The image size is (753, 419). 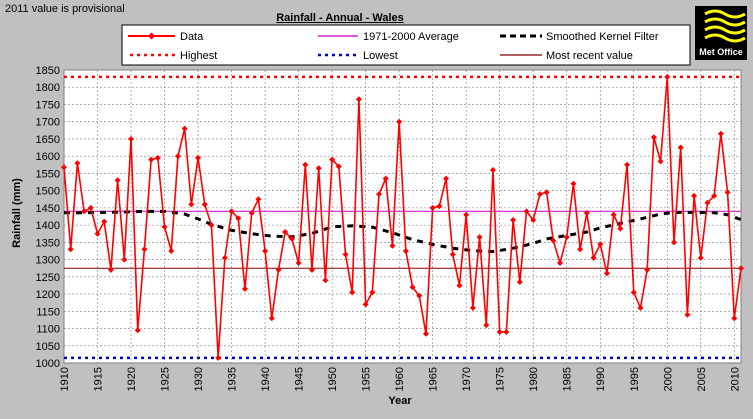 What do you see at coordinates (48, 157) in the screenshot?
I see `y-tick-label: 1600` at bounding box center [48, 157].